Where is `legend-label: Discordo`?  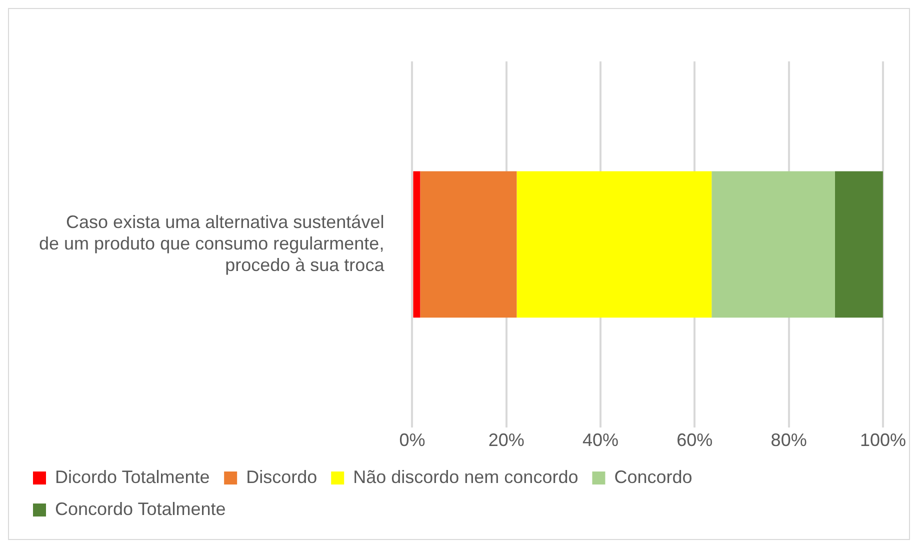 legend-label: Discordo is located at coordinates (282, 476).